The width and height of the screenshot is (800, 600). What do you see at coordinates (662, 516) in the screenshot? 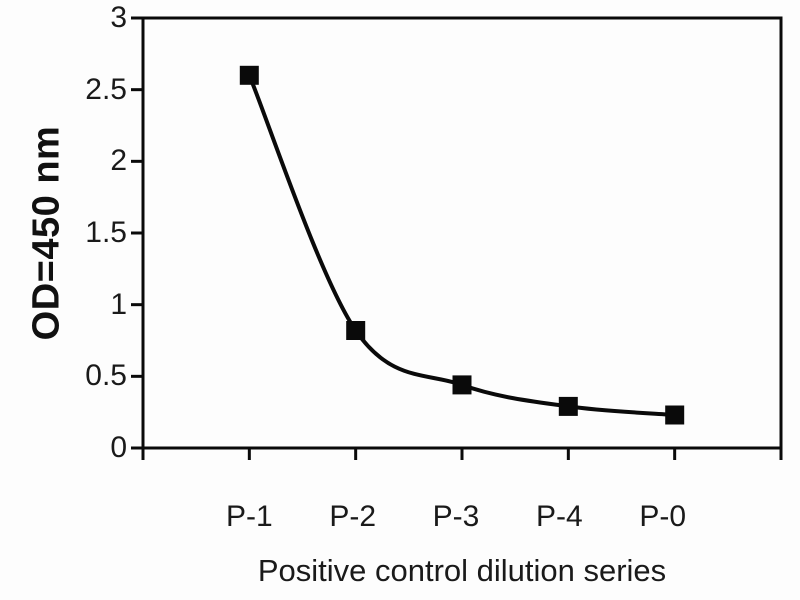
I see `x-category-label: P-0` at bounding box center [662, 516].